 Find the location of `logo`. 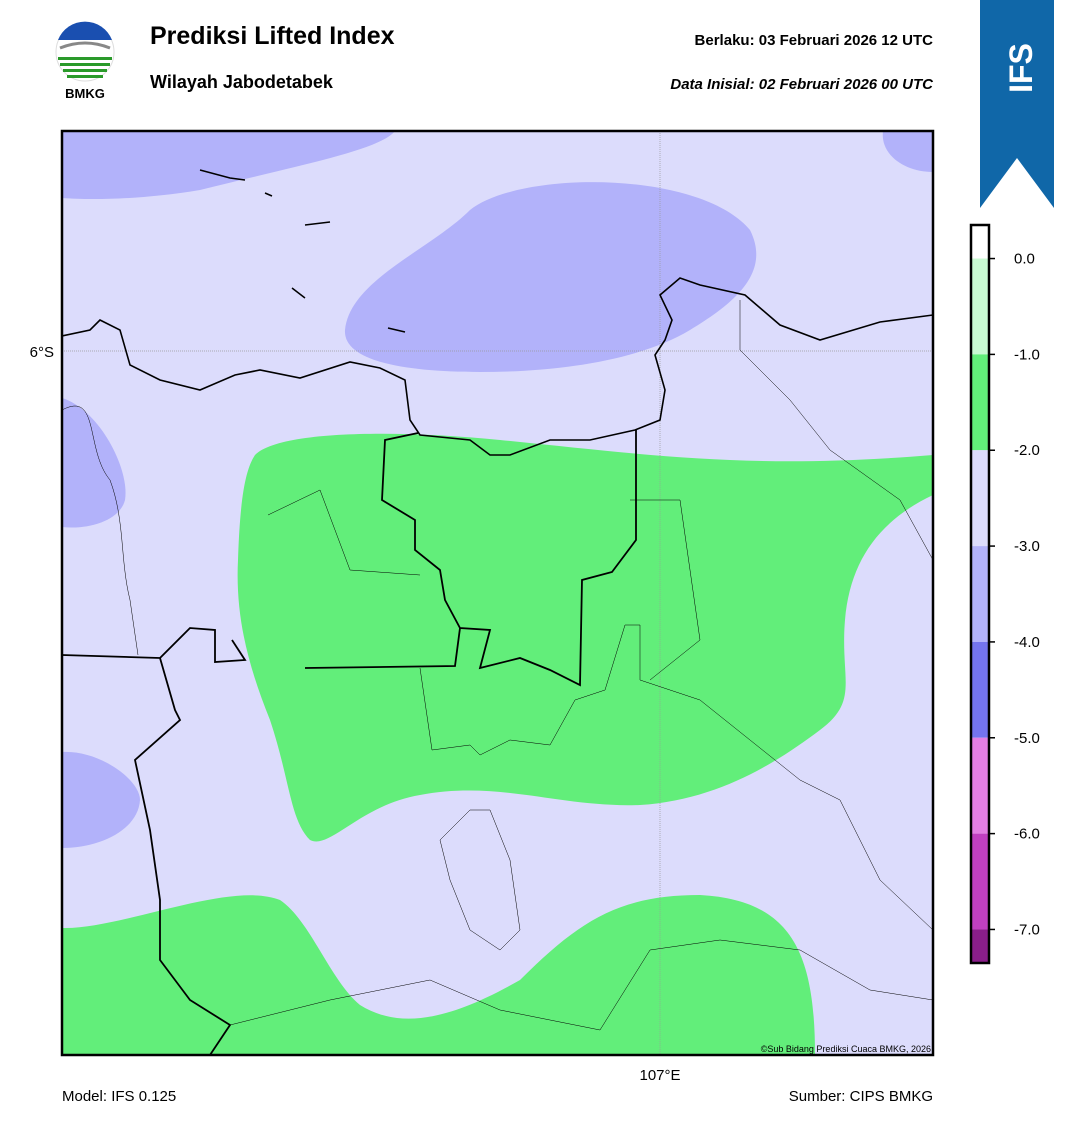

logo is located at coordinates (85, 51).